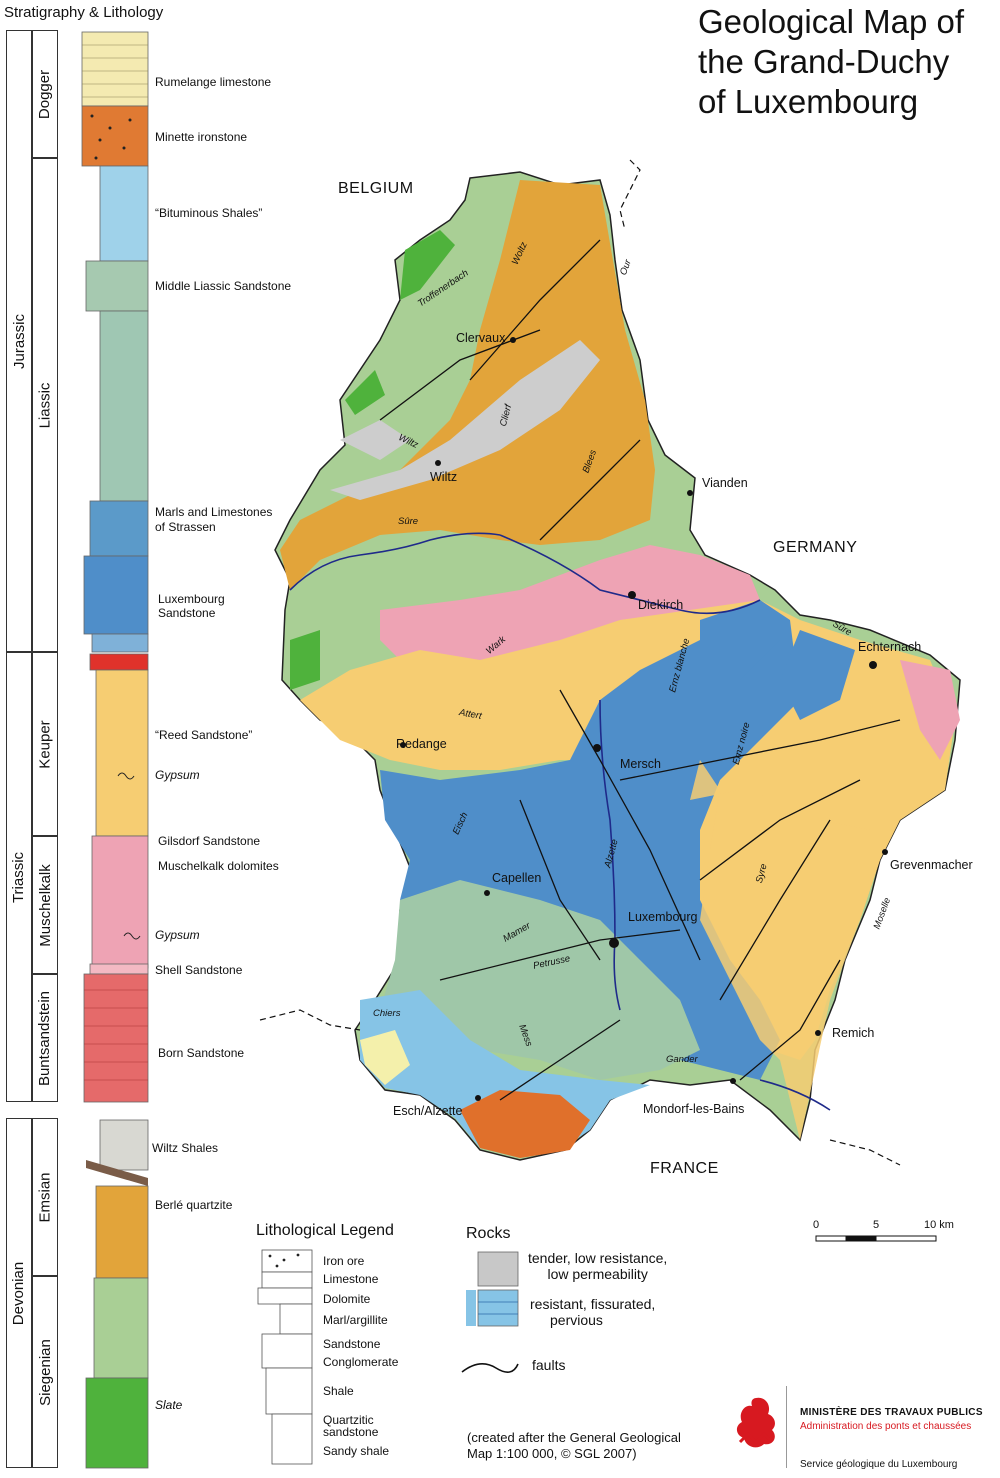 The width and height of the screenshot is (1000, 1478). What do you see at coordinates (816, 1225) in the screenshot?
I see `scale-label-0: 0` at bounding box center [816, 1225].